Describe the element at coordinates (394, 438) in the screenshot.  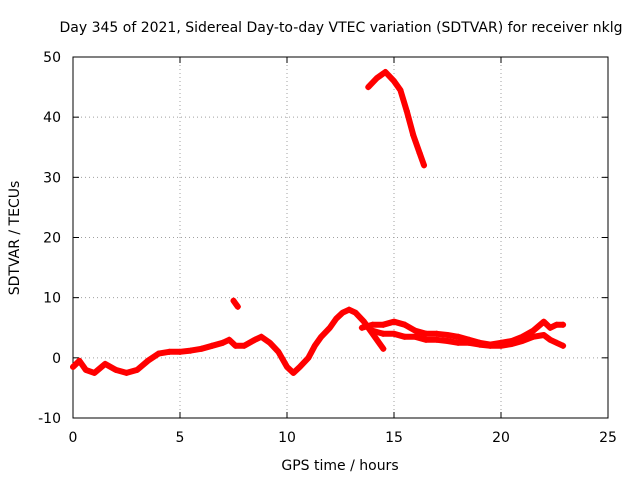
I see `x-tick-label: 15` at that location.